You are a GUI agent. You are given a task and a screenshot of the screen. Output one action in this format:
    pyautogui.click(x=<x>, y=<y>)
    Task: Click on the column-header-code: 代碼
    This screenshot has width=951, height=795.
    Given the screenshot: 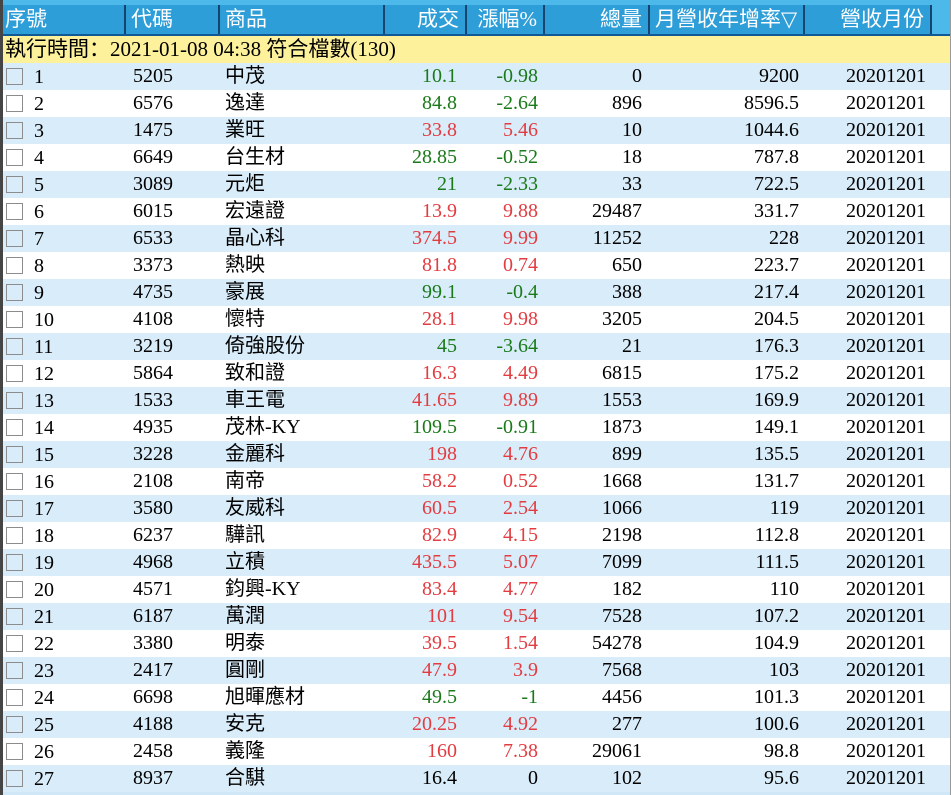 What is the action you would take?
    pyautogui.click(x=173, y=19)
    